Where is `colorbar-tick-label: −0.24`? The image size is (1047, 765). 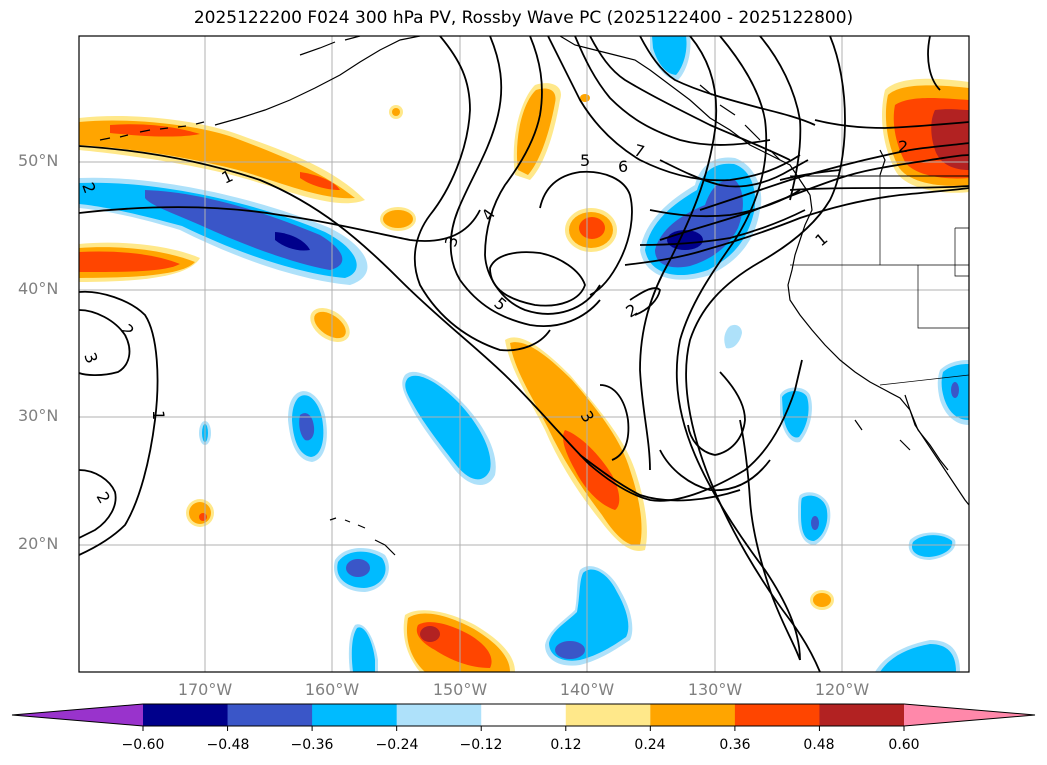
colorbar-tick-label: −0.24 is located at coordinates (397, 745).